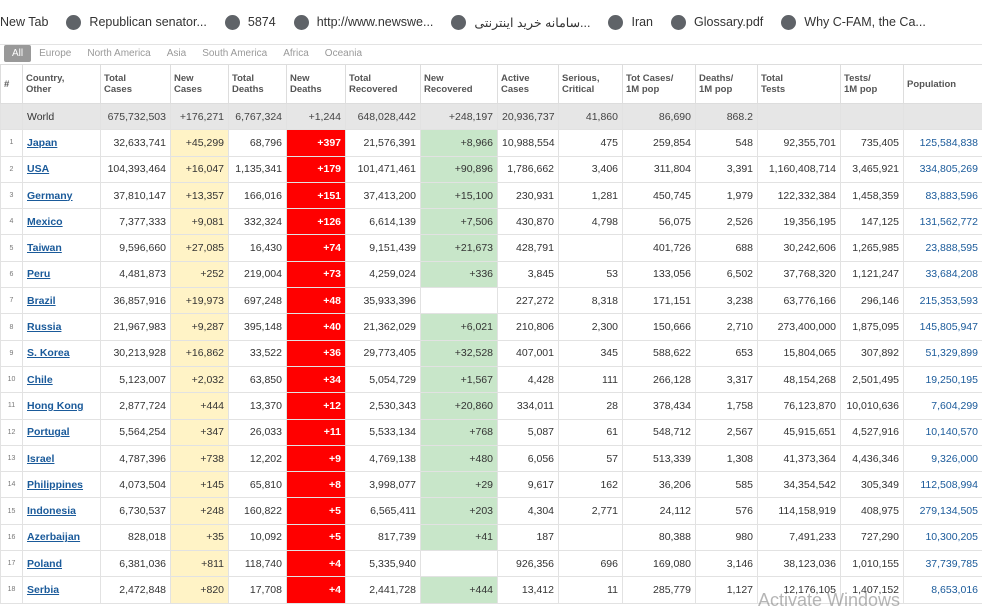 This screenshot has width=982, height=611. Describe the element at coordinates (62, 485) in the screenshot. I see `table-cell: Philippines` at that location.